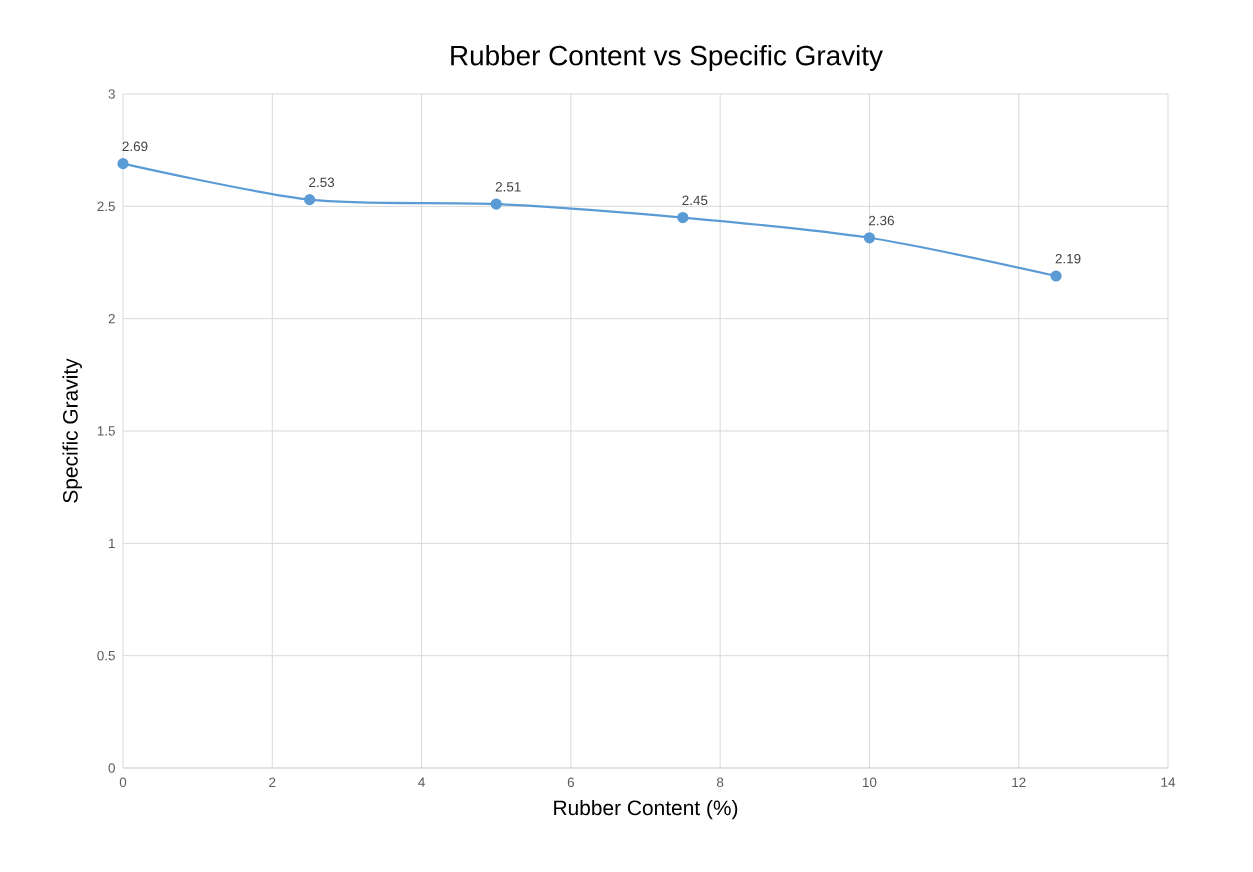 Image resolution: width=1253 pixels, height=872 pixels. I want to click on chart-title: Rubber Content vs Specific Gravity, so click(667, 58).